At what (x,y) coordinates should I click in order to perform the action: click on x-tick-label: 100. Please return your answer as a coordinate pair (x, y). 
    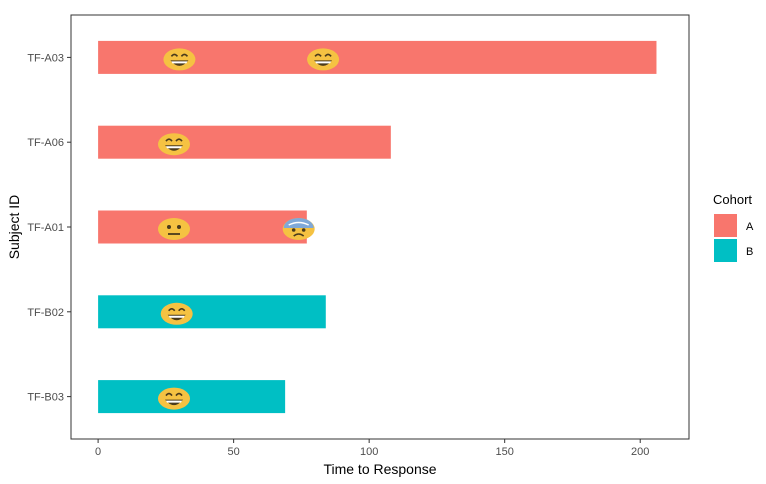
    Looking at the image, I should click on (369, 452).